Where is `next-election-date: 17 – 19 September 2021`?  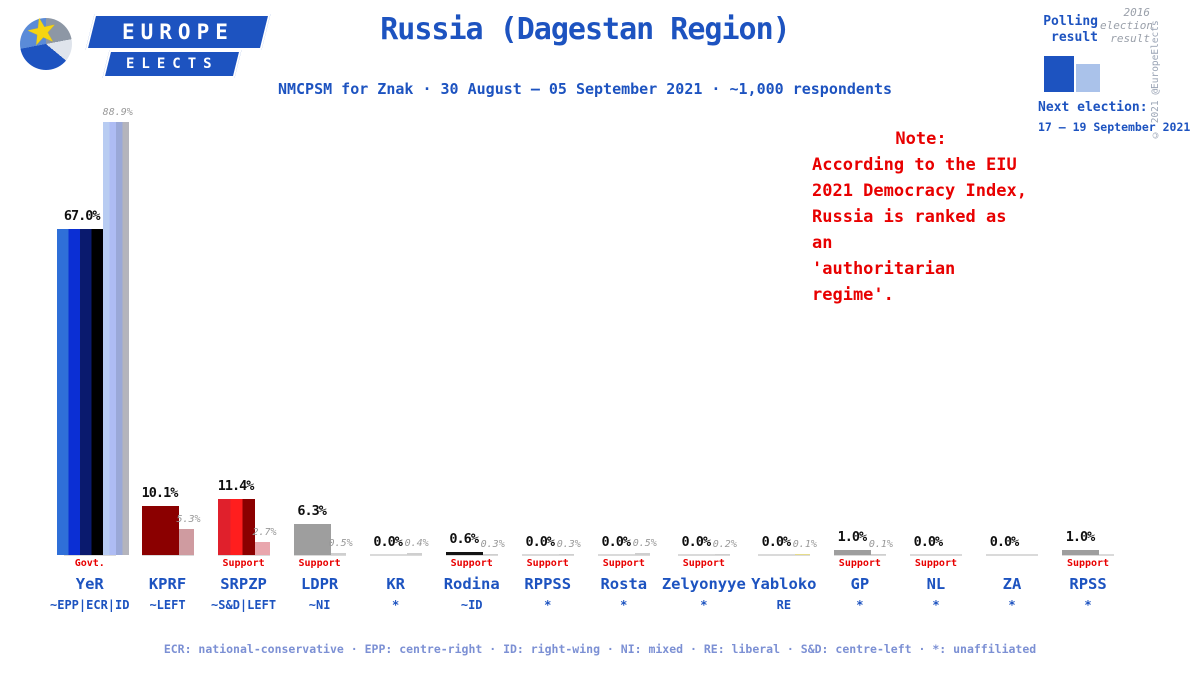 next-election-date: 17 – 19 September 2021 is located at coordinates (1114, 127).